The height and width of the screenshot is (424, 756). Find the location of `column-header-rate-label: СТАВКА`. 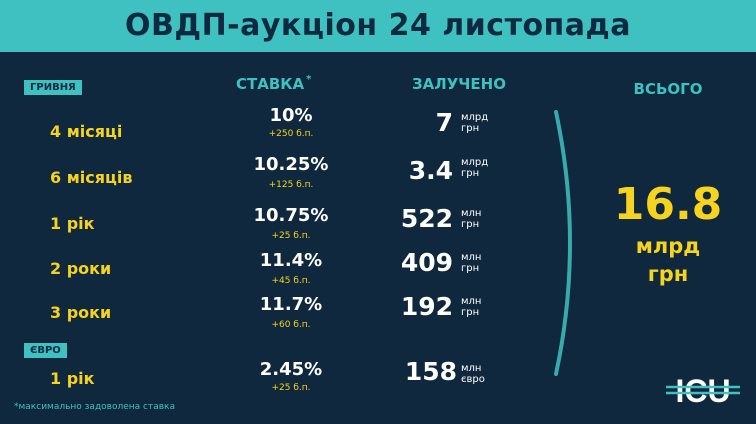

column-header-rate-label: СТАВКА is located at coordinates (270, 84).